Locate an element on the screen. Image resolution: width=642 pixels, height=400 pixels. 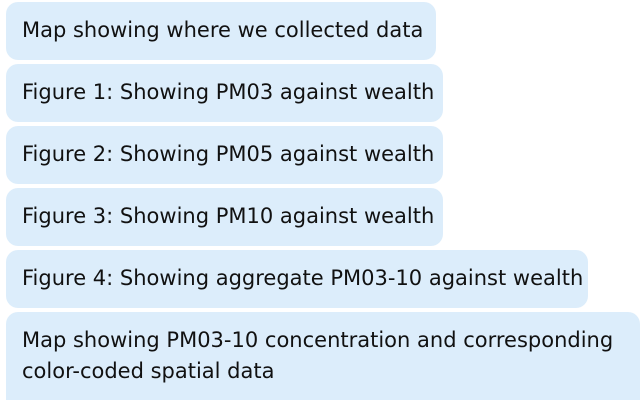
message-text: Figure 1: Showing PM03 against wealth is located at coordinates (228, 92).